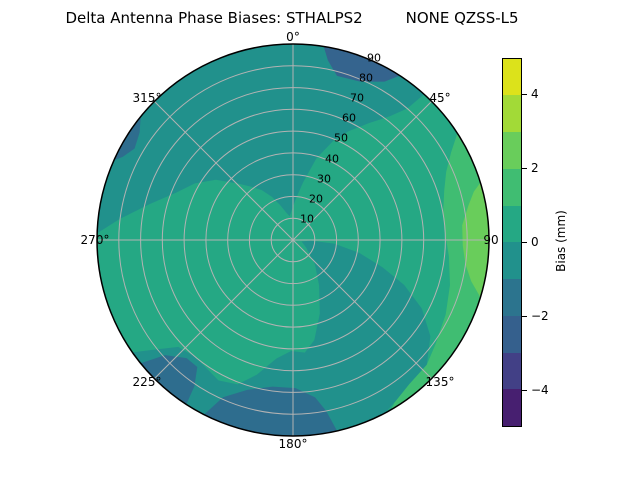 Image resolution: width=640 pixels, height=480 pixels. Describe the element at coordinates (535, 242) in the screenshot. I see `colorbar-tick-label-0: 0` at that location.